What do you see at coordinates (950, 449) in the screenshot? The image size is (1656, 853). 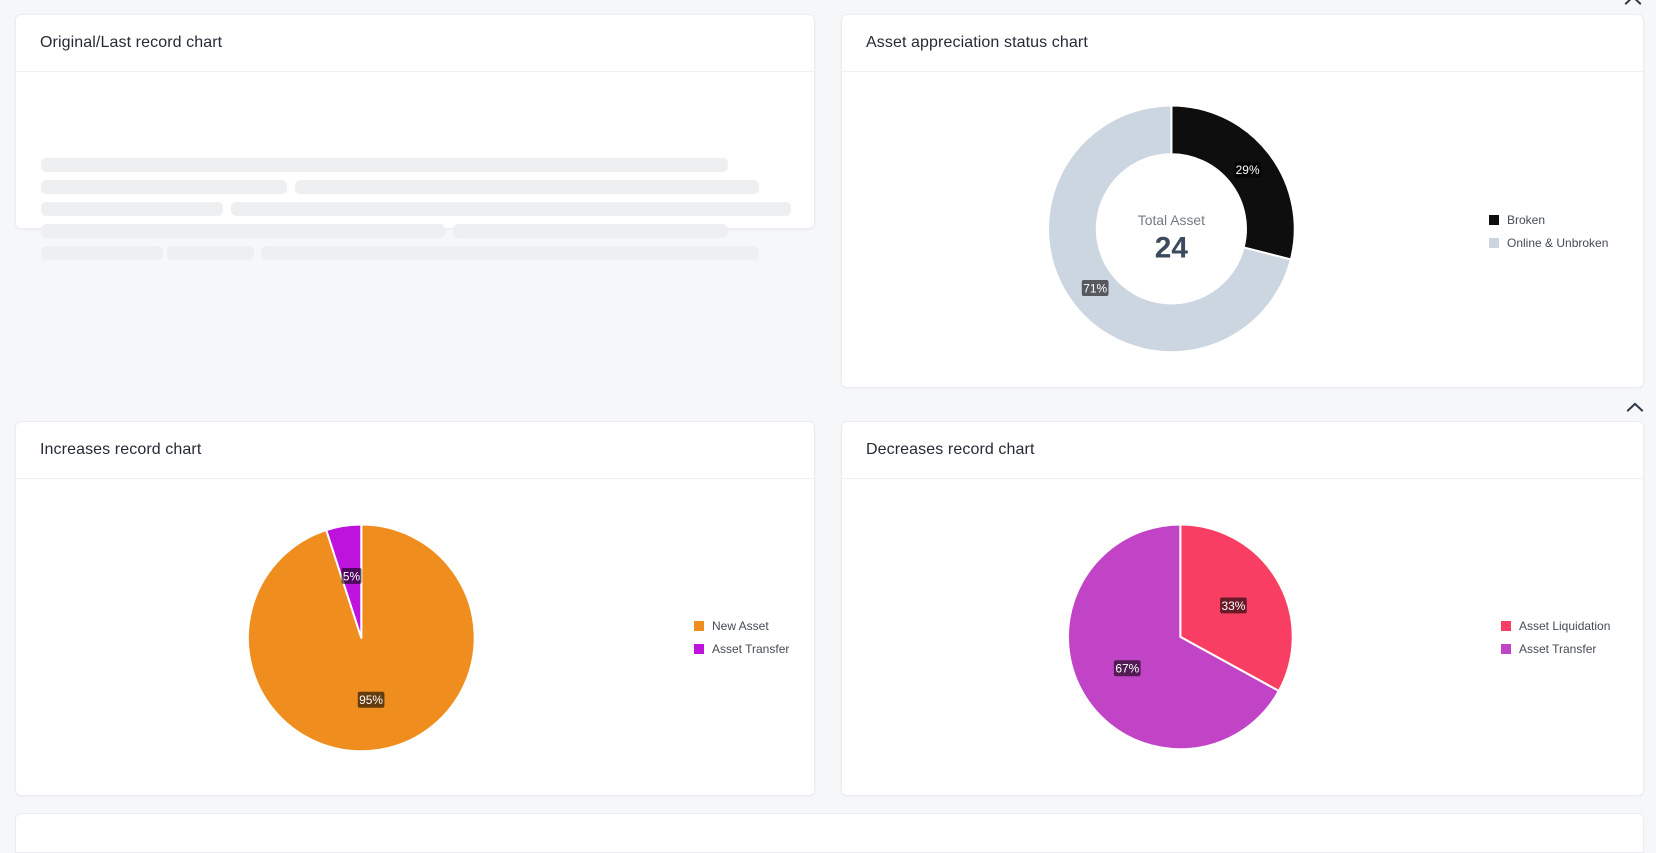 I see `panel-title: Decreases record chart` at bounding box center [950, 449].